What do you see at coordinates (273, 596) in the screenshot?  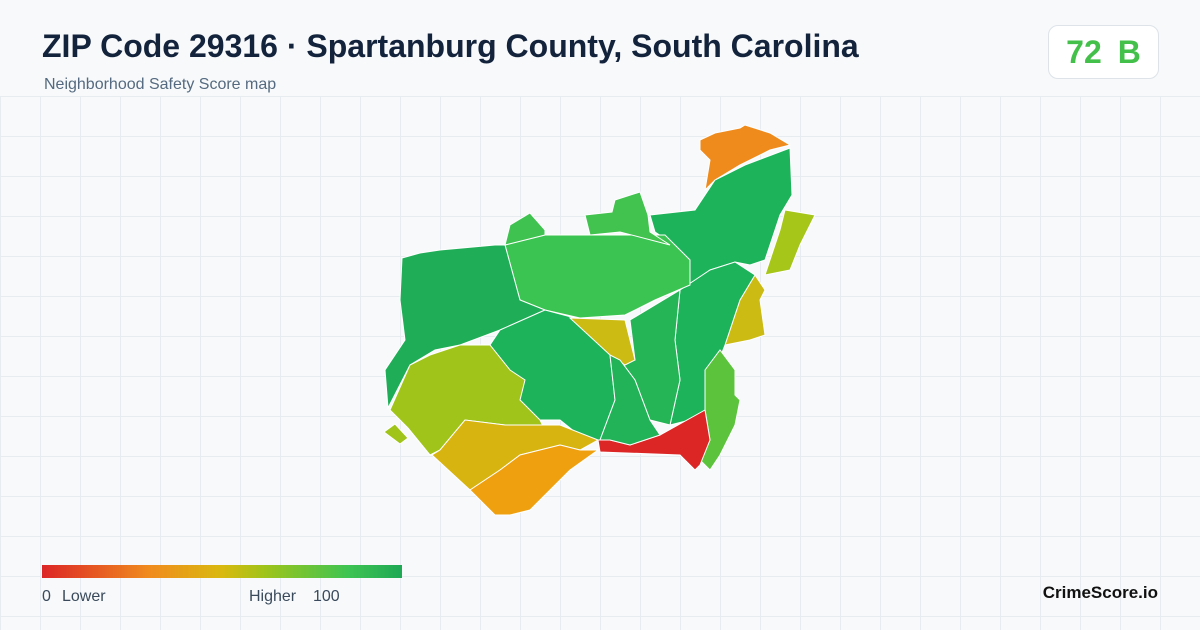 I see `legend-max-label: Higher` at bounding box center [273, 596].